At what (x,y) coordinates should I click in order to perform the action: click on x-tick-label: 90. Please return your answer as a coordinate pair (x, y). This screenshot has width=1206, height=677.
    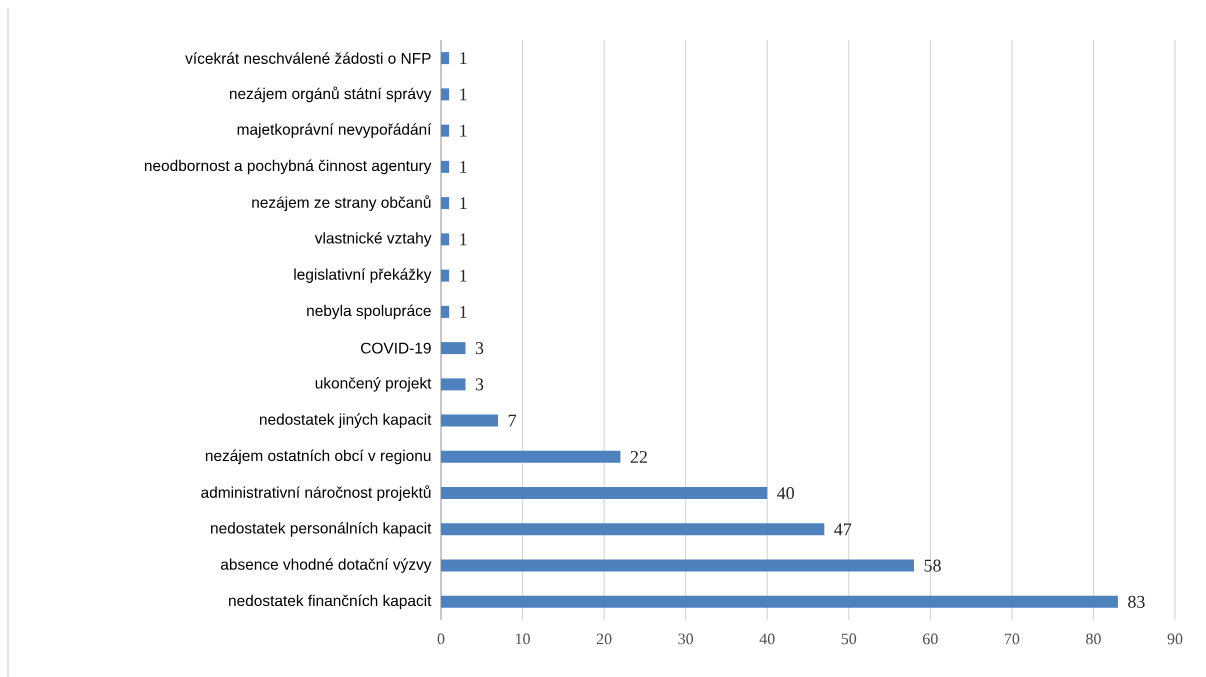
    Looking at the image, I should click on (1175, 639).